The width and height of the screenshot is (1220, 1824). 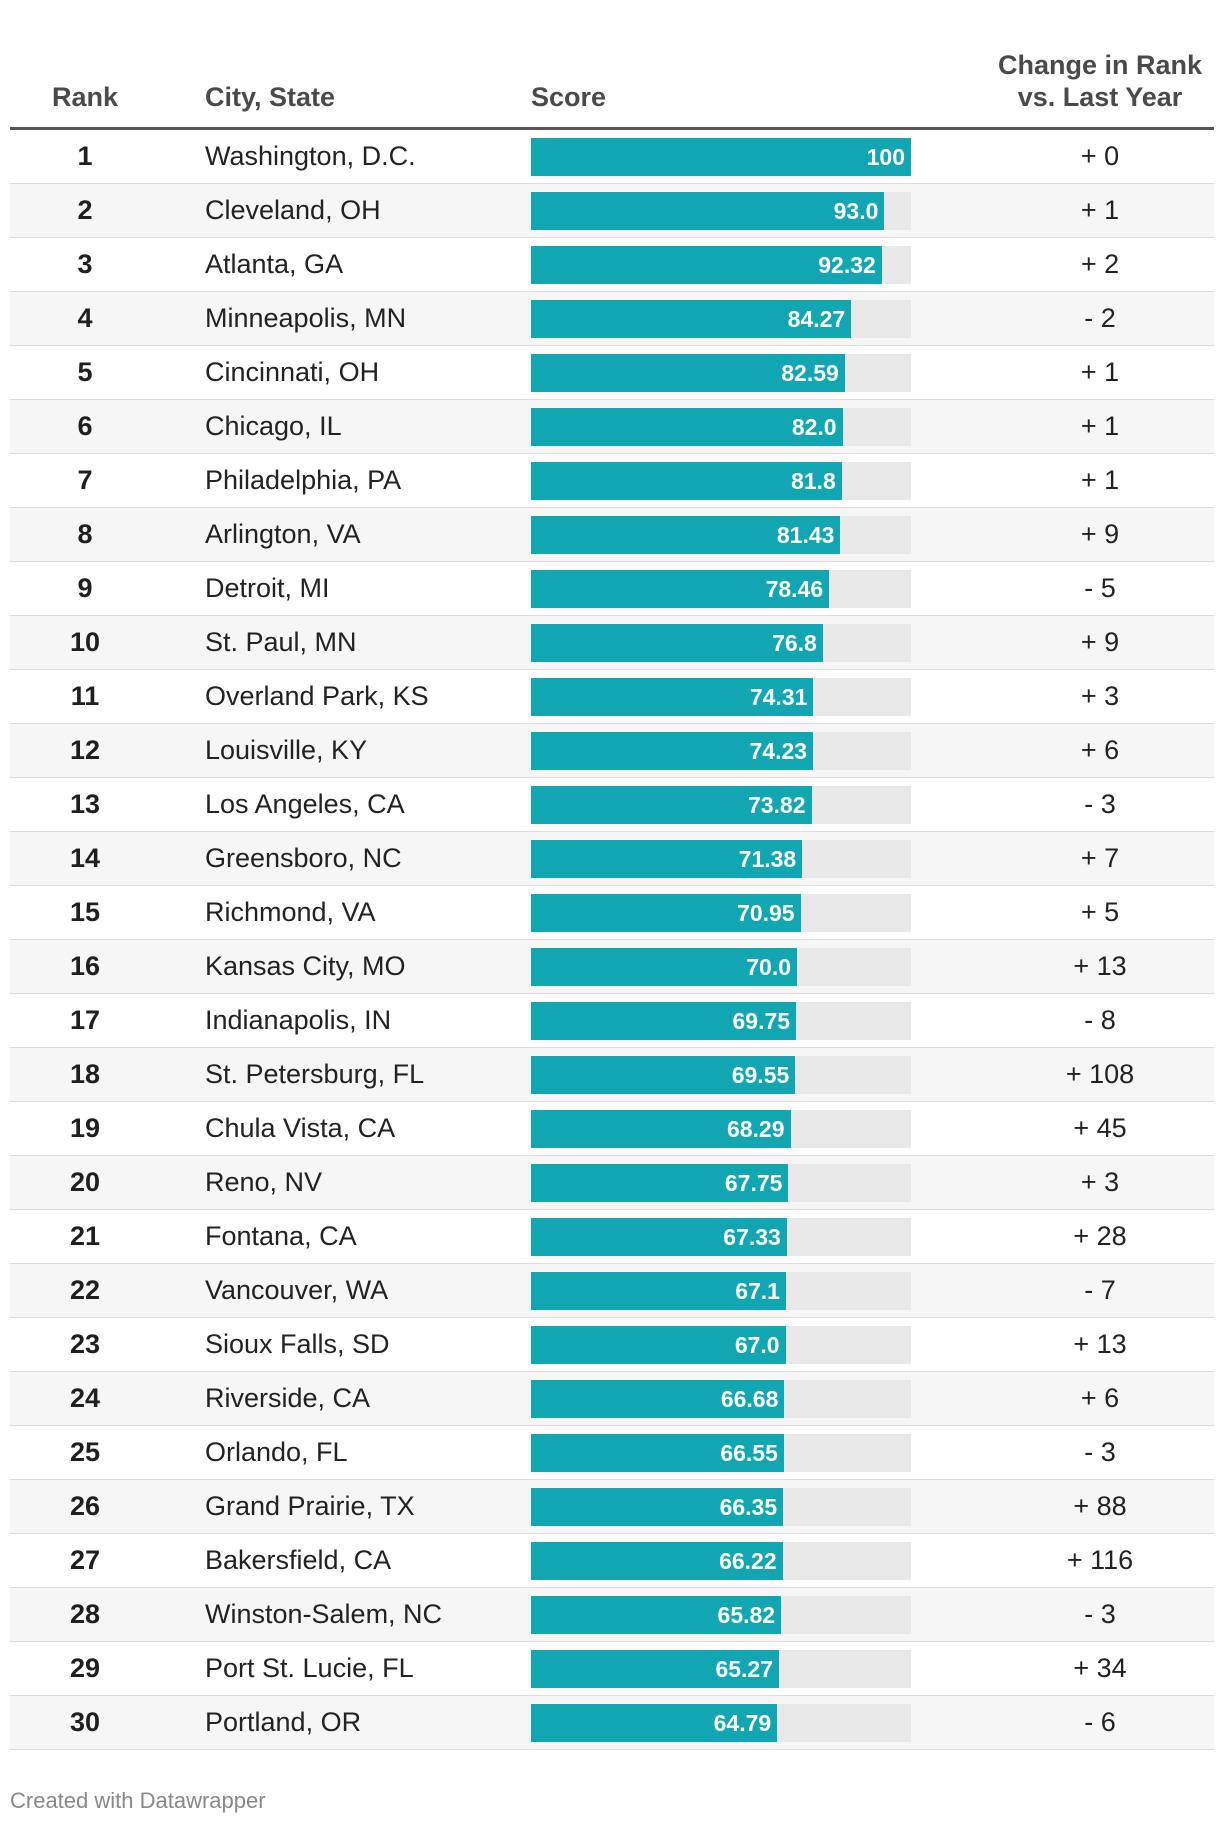 I want to click on table-row: 23 Sioux Falls, SD 67.0 + 13, so click(x=612, y=1345).